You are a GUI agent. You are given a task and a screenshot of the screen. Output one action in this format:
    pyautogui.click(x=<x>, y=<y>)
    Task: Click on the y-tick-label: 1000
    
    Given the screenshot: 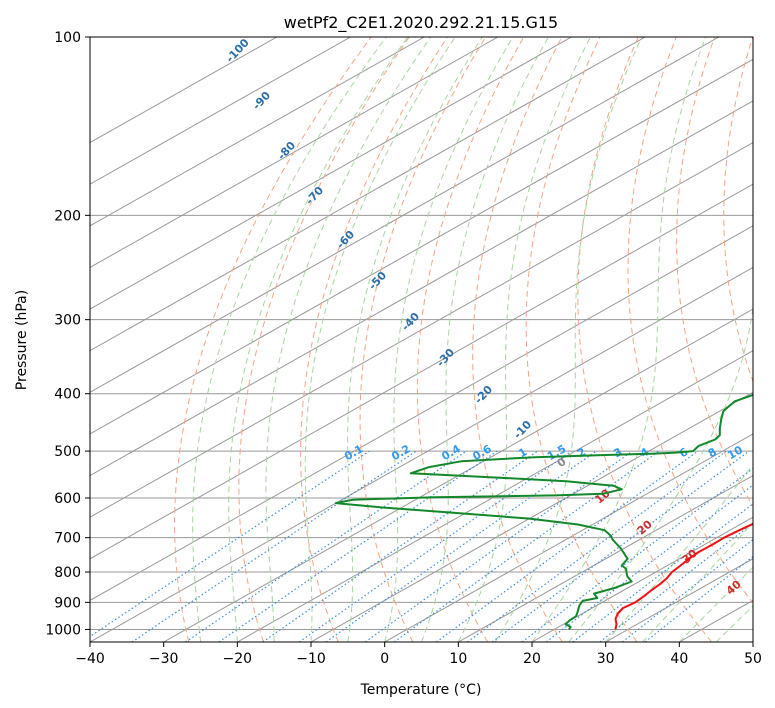 What is the action you would take?
    pyautogui.click(x=63, y=630)
    